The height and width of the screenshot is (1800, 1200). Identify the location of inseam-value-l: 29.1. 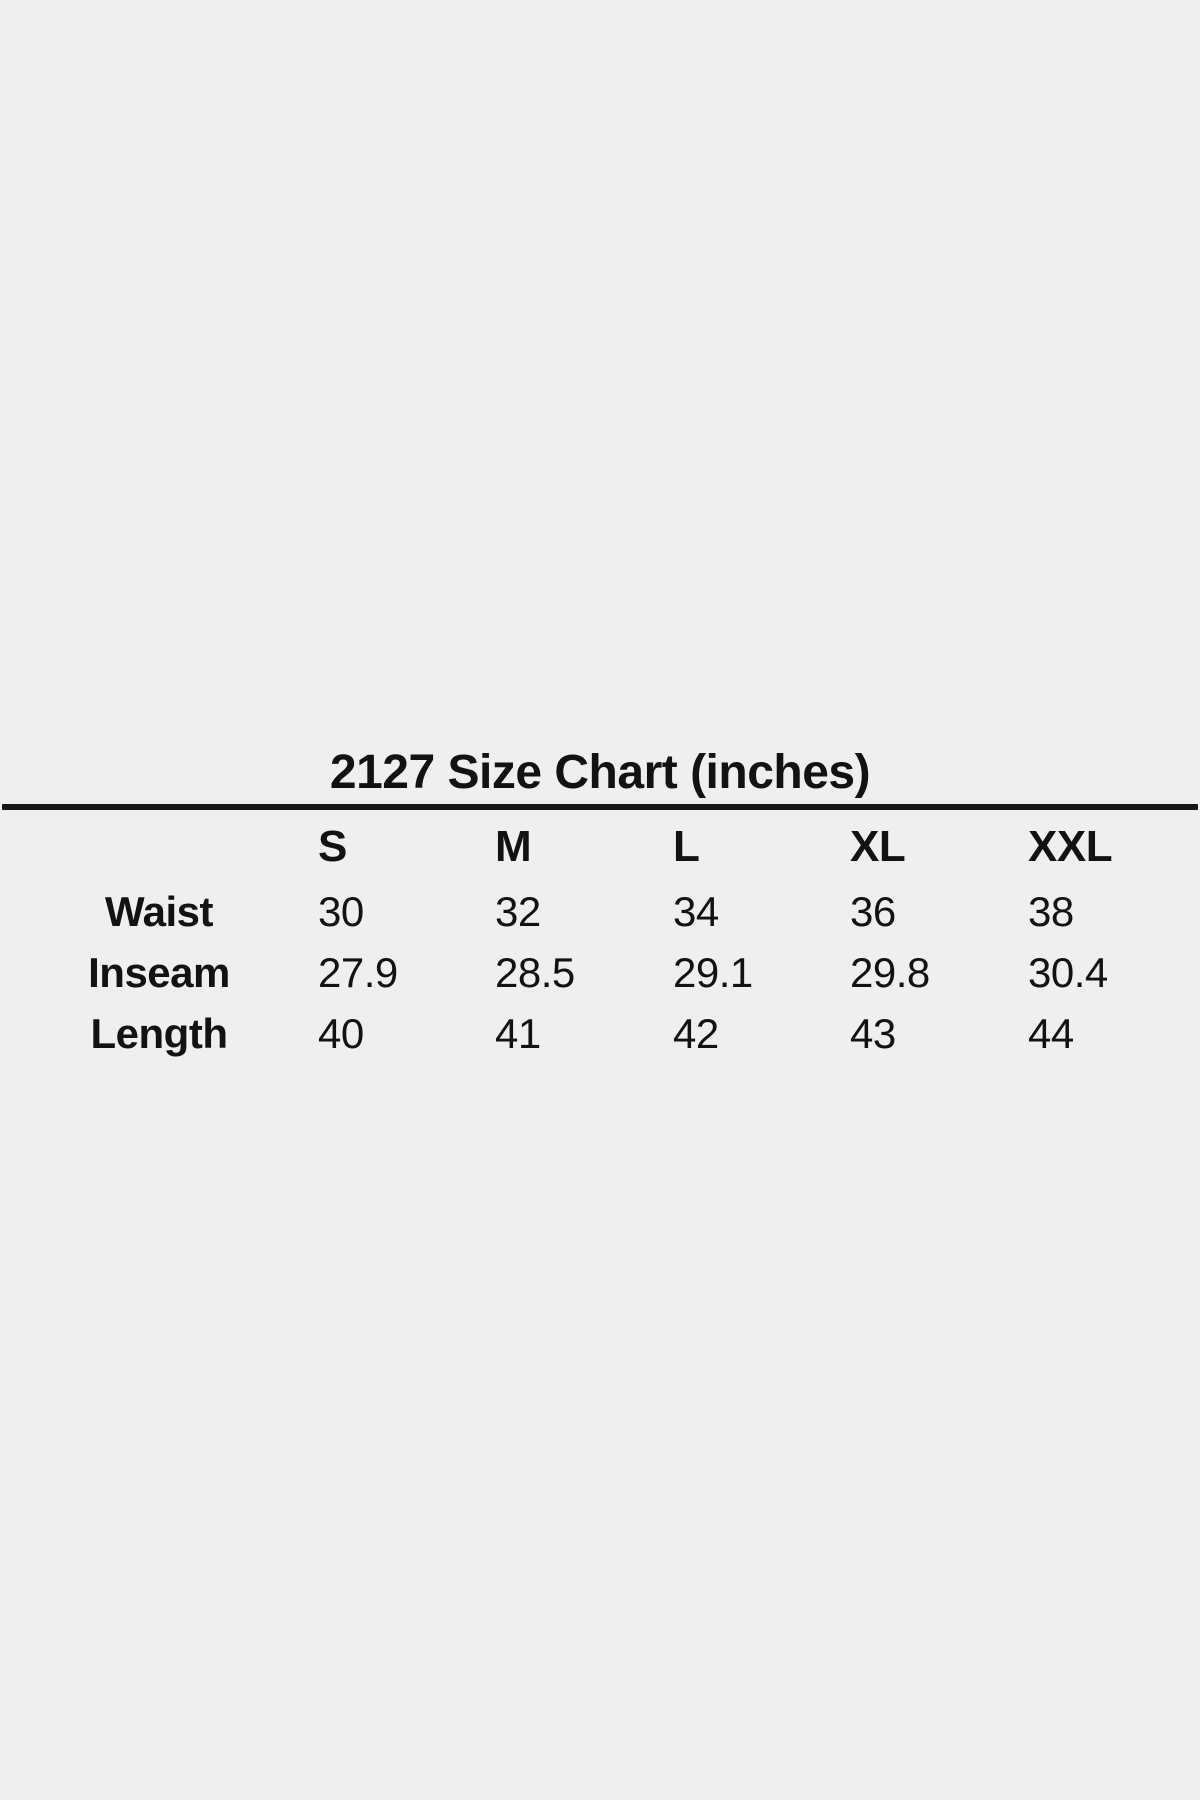
(713, 972).